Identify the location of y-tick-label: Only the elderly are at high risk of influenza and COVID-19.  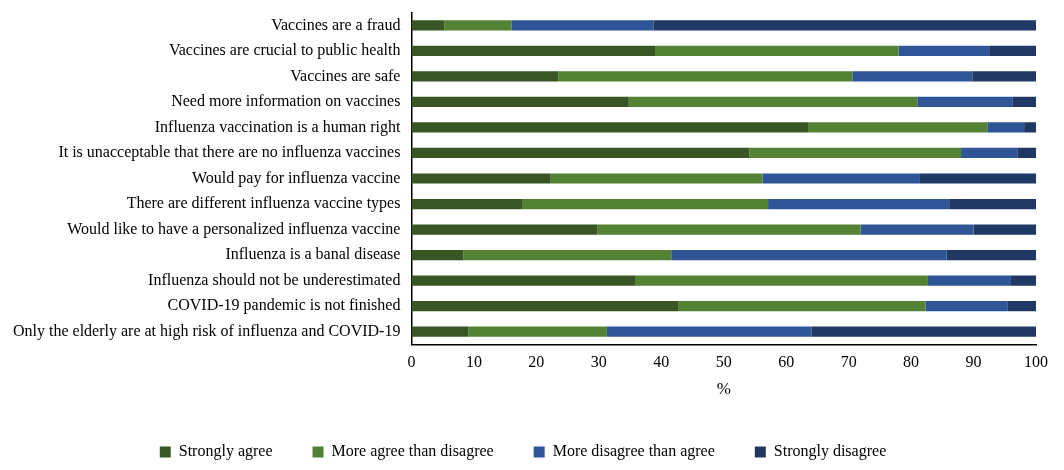
(207, 330).